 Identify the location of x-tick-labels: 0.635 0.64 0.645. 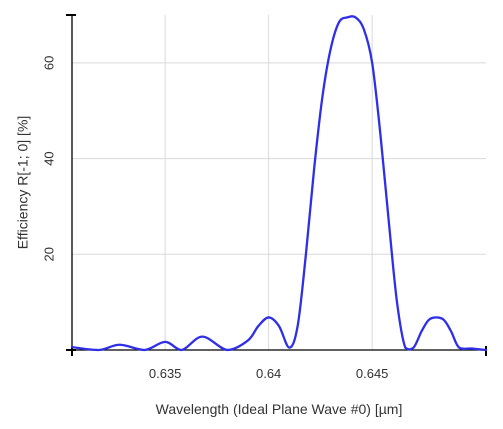
(269, 373).